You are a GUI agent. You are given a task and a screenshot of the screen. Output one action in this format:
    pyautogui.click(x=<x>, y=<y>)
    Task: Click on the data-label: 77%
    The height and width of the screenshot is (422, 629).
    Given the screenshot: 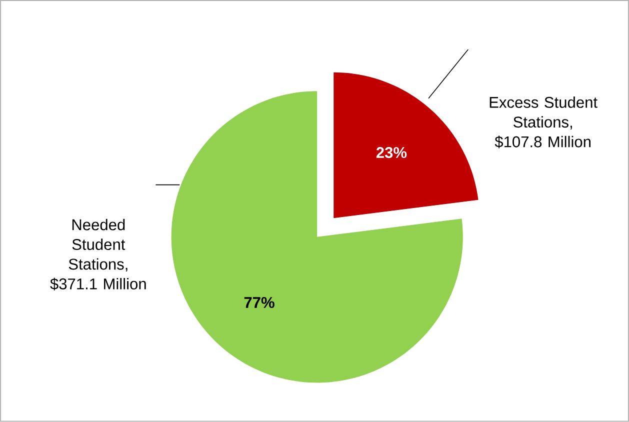 What is the action you would take?
    pyautogui.click(x=259, y=302)
    